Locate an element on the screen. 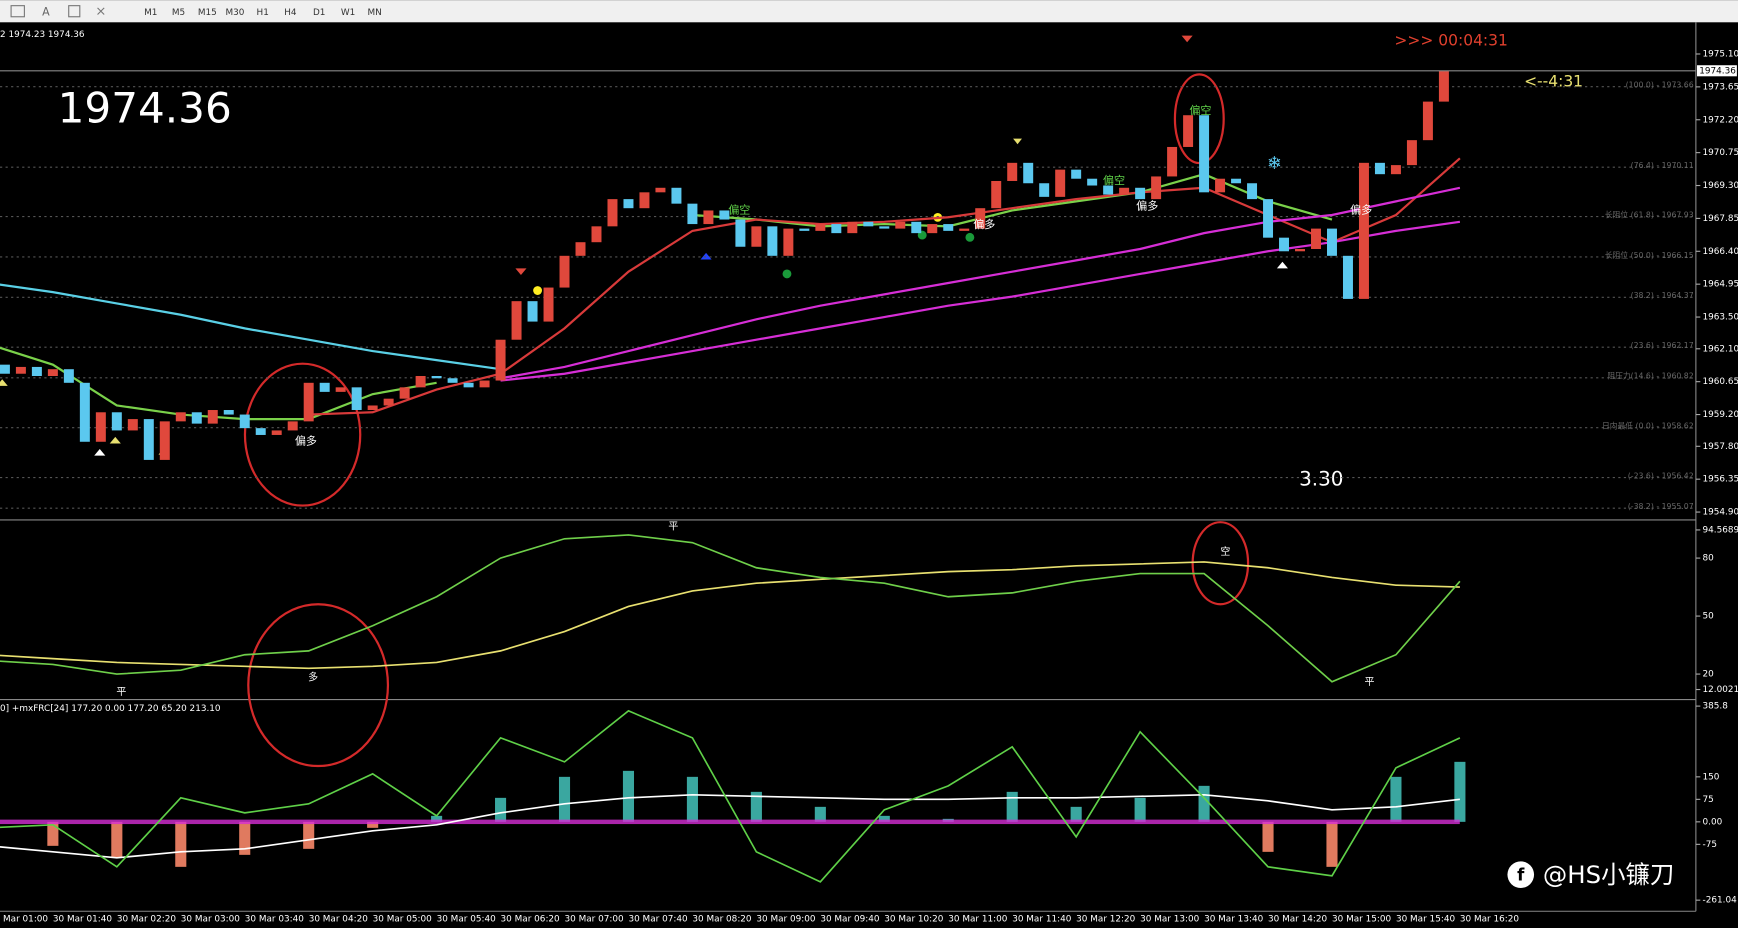  x-tick-label: 30 Mar 15:40 is located at coordinates (1426, 920).